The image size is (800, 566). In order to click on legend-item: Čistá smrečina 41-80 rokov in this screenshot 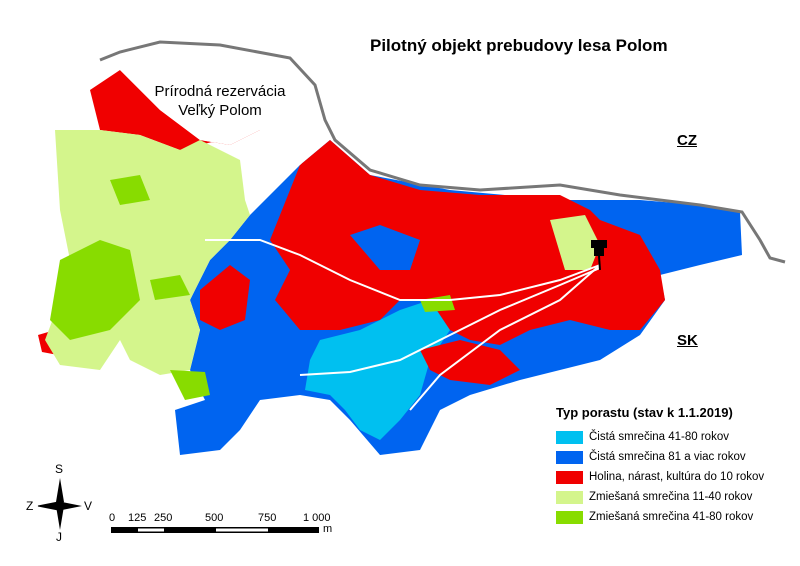, I will do `click(660, 437)`.